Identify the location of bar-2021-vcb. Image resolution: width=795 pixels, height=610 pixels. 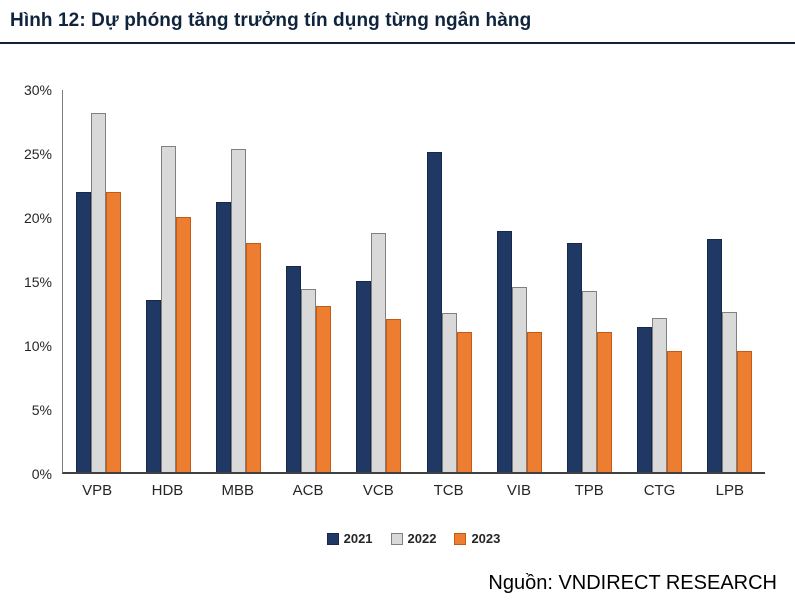
(364, 376).